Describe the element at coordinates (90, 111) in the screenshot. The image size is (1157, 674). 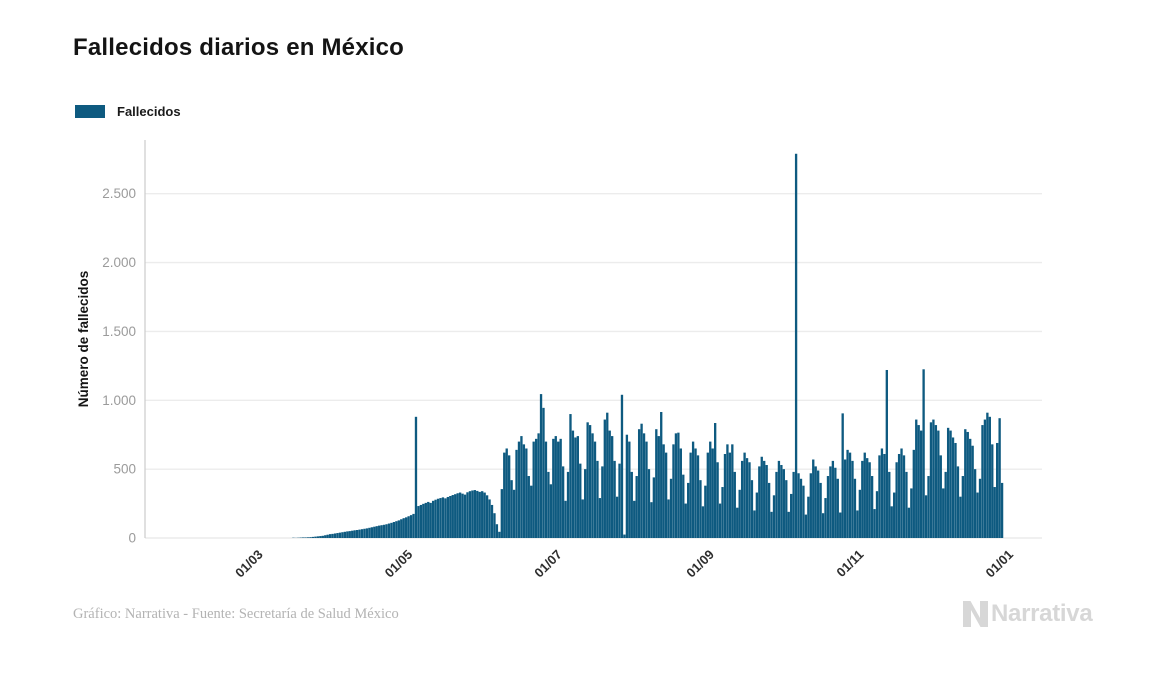
I see `legend-swatch` at that location.